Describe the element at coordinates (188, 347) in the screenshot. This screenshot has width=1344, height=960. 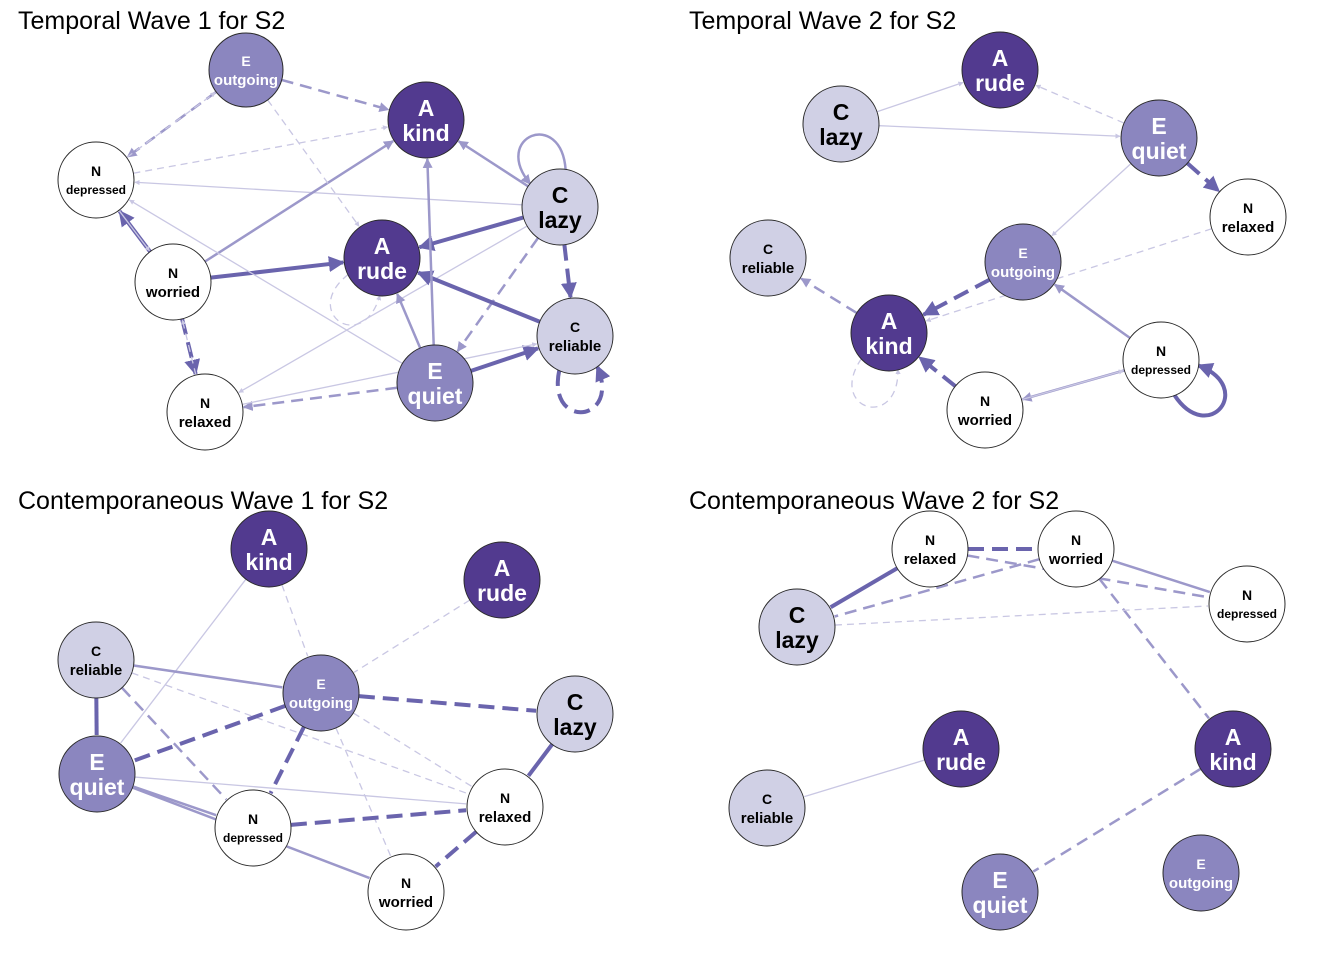
I see `edge-n-relaxed-to-n-worried` at that location.